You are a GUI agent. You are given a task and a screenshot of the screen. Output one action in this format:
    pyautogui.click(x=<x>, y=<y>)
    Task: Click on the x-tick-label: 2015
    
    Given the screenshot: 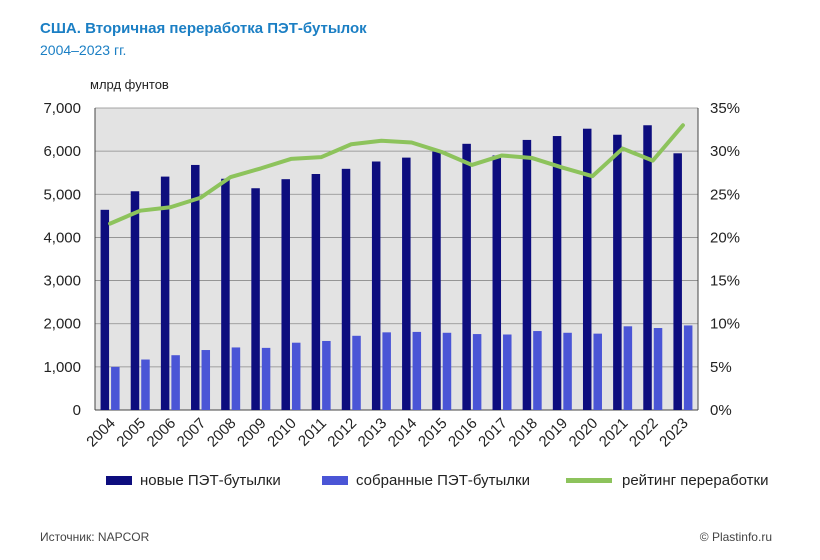 What is the action you would take?
    pyautogui.click(x=433, y=433)
    